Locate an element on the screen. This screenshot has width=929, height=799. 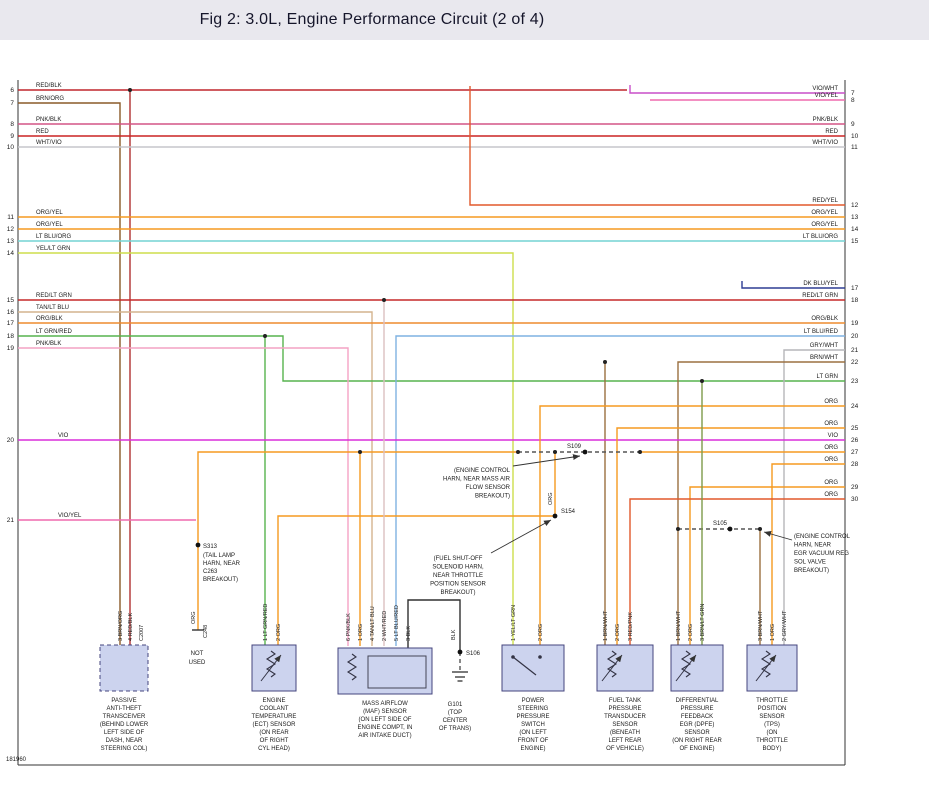
right-pin-number: 14 is located at coordinates (855, 229).